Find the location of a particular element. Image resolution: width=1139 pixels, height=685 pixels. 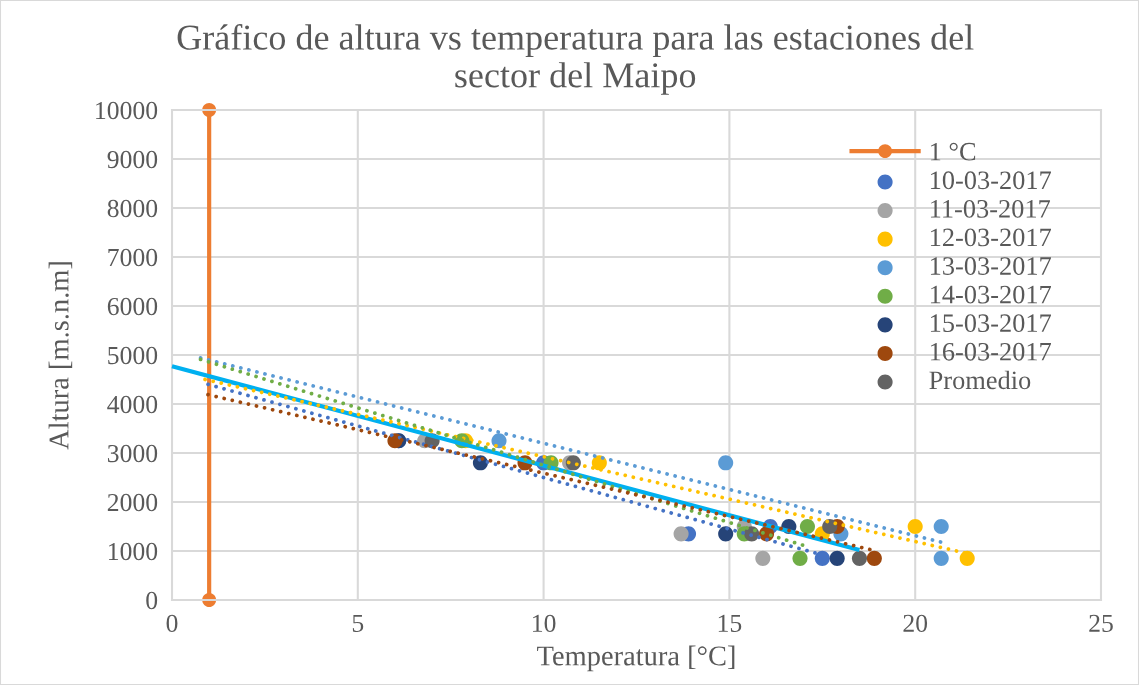

y-tick-label: 10000 is located at coordinates (127, 110).